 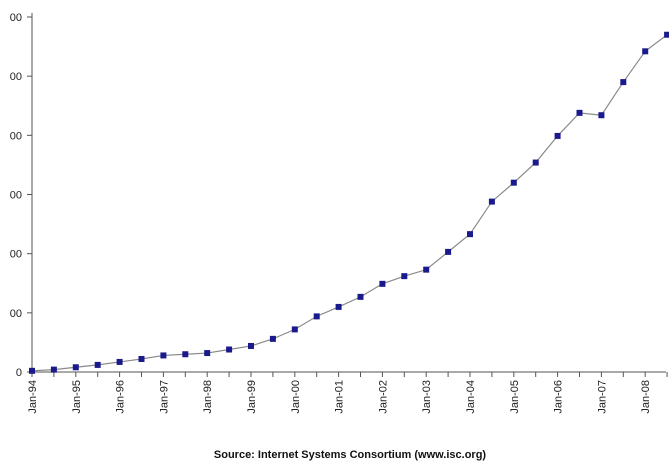 What do you see at coordinates (559, 397) in the screenshot?
I see `x-tick-label: Jan-06` at bounding box center [559, 397].